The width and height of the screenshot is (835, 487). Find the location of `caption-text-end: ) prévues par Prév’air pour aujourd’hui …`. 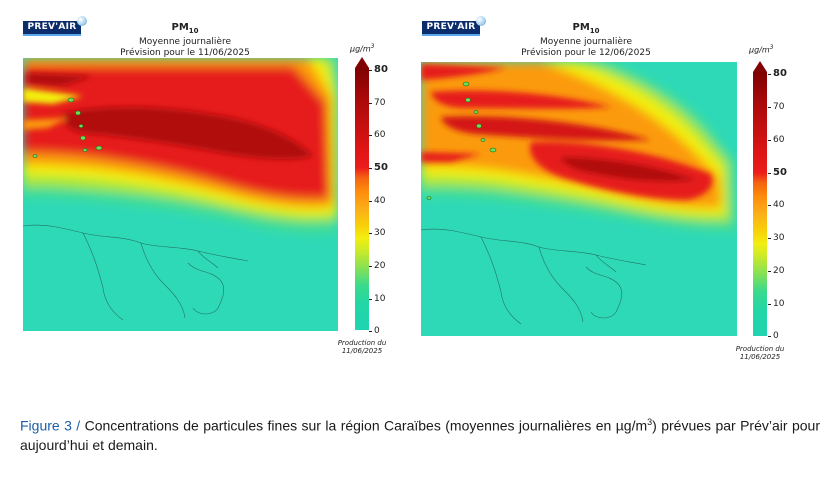

caption-text-end: ) prévues par Prév’air pour aujourd’hui … is located at coordinates (420, 435).